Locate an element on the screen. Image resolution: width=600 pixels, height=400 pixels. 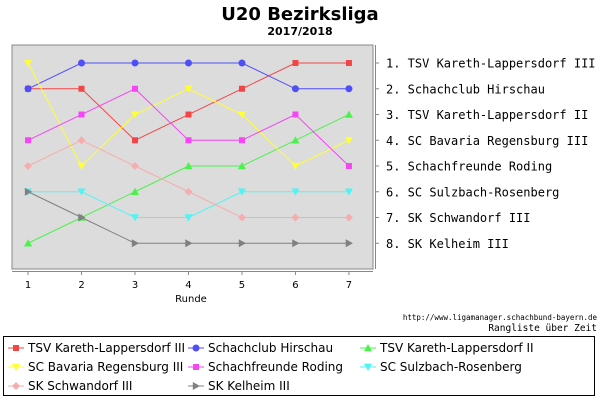
x-tick-label: 3 is located at coordinates (135, 285).